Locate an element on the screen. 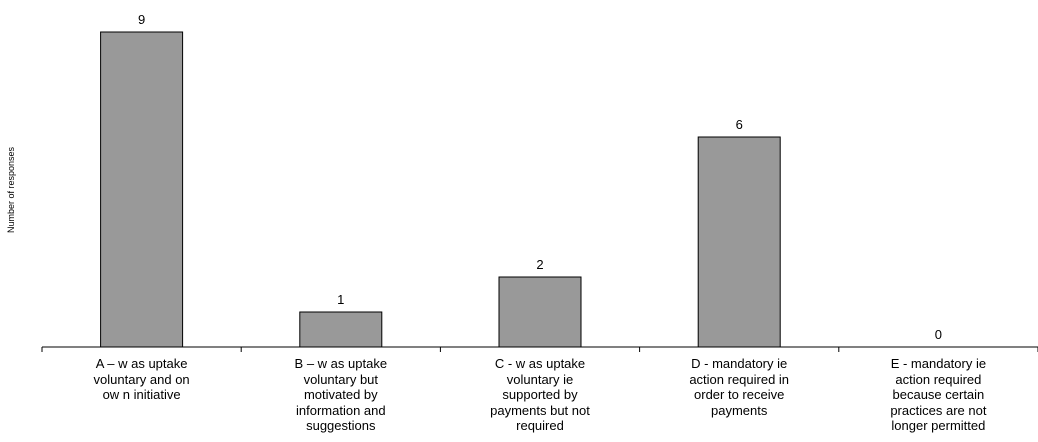 The image size is (1038, 442). x-ticks-group is located at coordinates (539, 349).